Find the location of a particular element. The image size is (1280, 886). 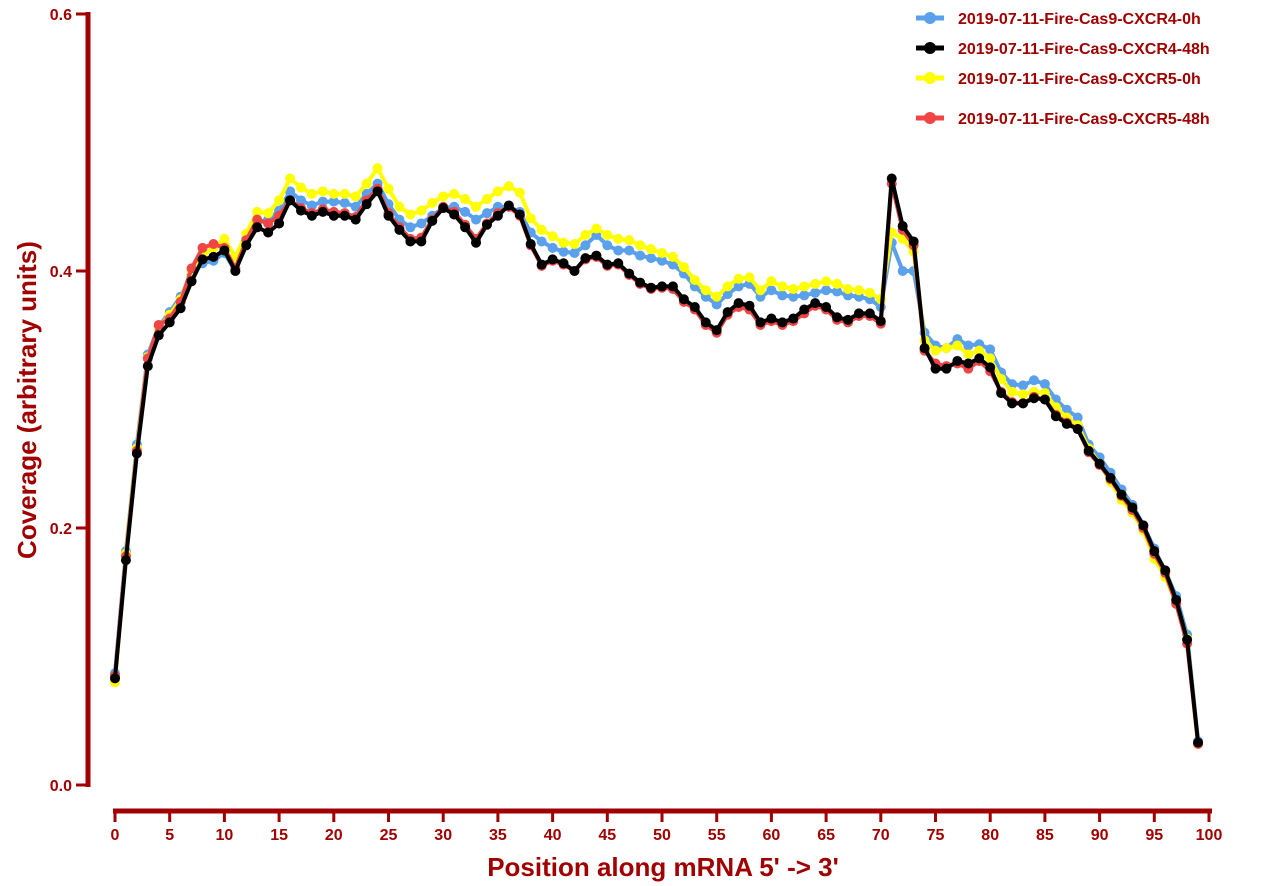

x-tick-label: 20 is located at coordinates (334, 835).